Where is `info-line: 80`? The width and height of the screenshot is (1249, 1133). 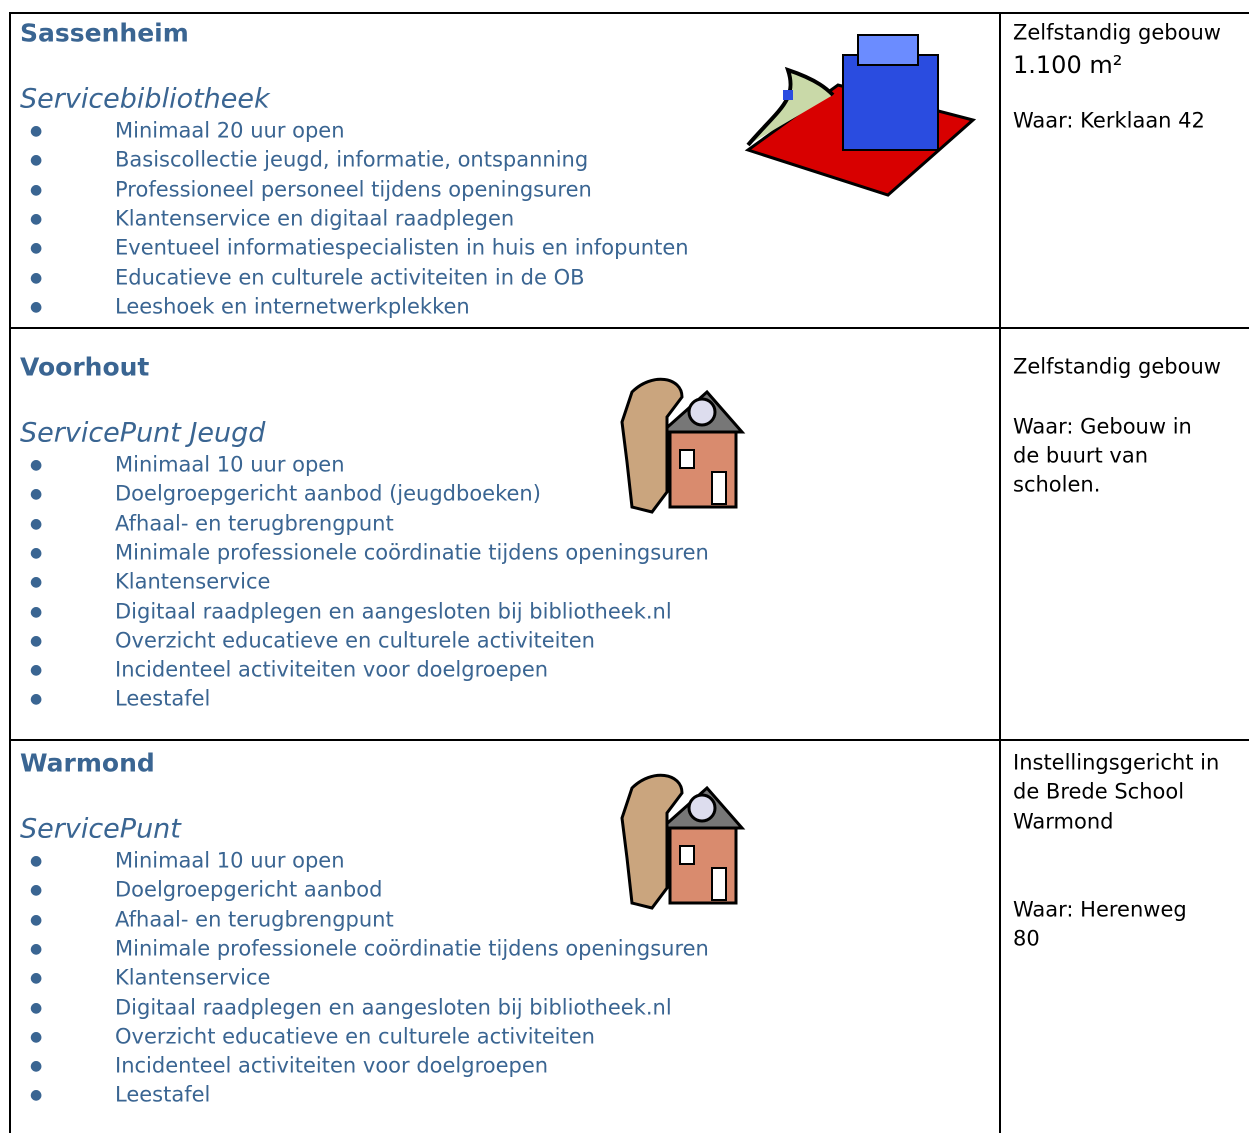 info-line: 80 is located at coordinates (1026, 938).